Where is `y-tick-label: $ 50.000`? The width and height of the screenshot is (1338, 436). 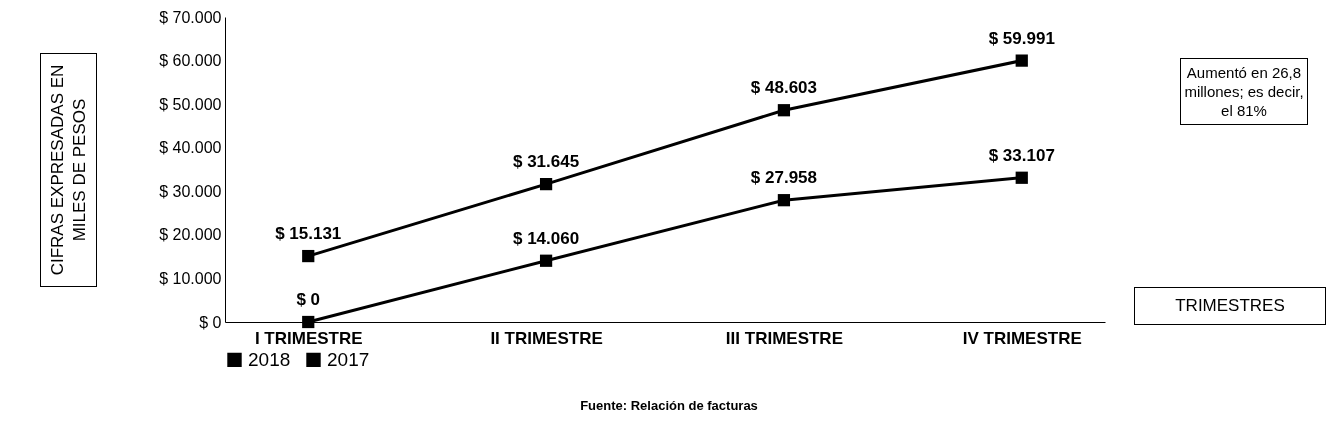 y-tick-label: $ 50.000 is located at coordinates (190, 104).